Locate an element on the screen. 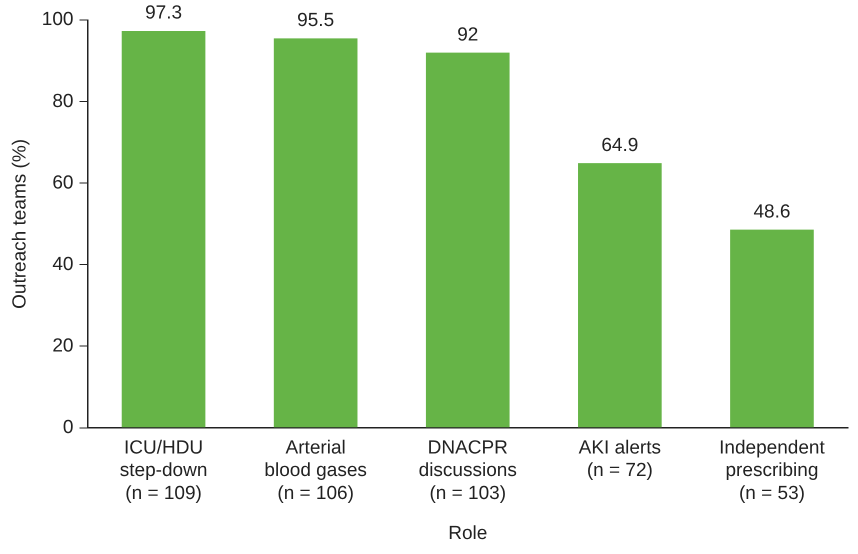  y-tick-label: 60 is located at coordinates (63, 183).